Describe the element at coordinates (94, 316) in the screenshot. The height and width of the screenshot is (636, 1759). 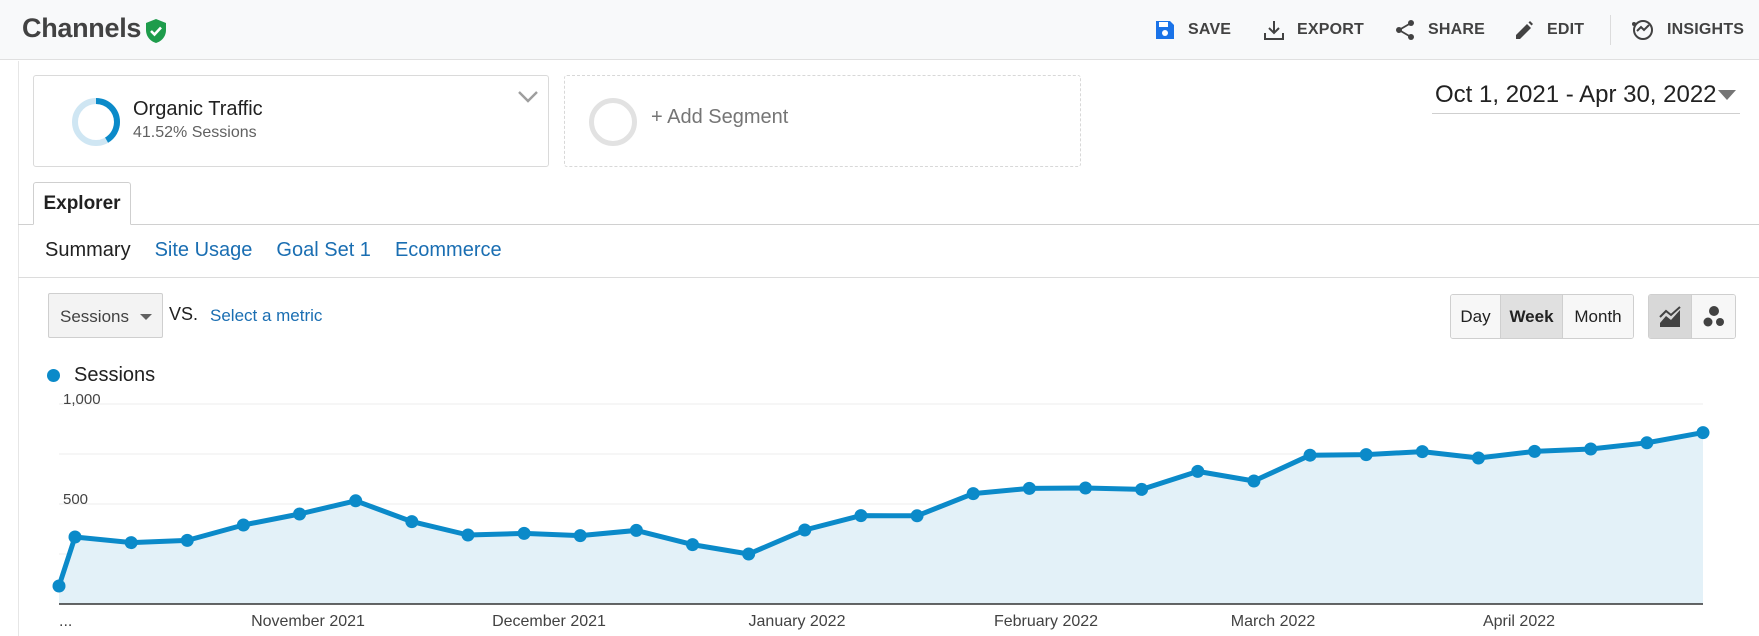
I see `metric-select-value: Sessions` at that location.